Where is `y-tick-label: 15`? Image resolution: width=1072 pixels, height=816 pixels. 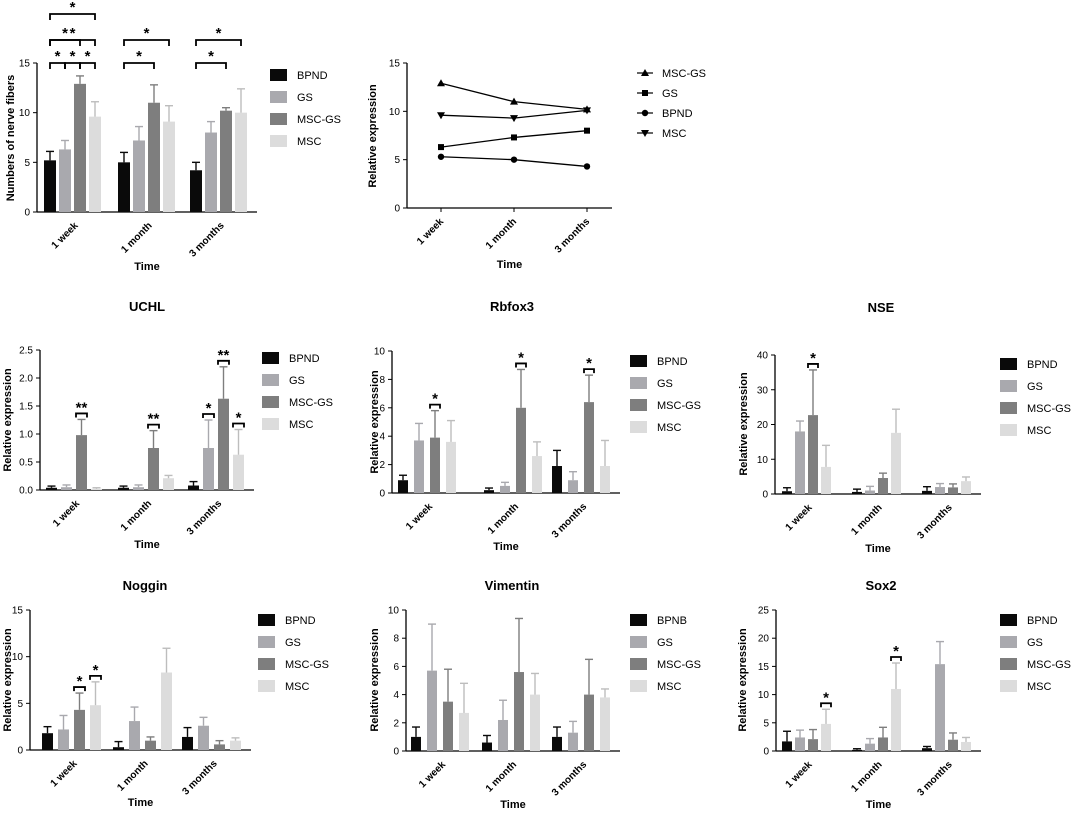
y-tick-label: 15 is located at coordinates (395, 64).